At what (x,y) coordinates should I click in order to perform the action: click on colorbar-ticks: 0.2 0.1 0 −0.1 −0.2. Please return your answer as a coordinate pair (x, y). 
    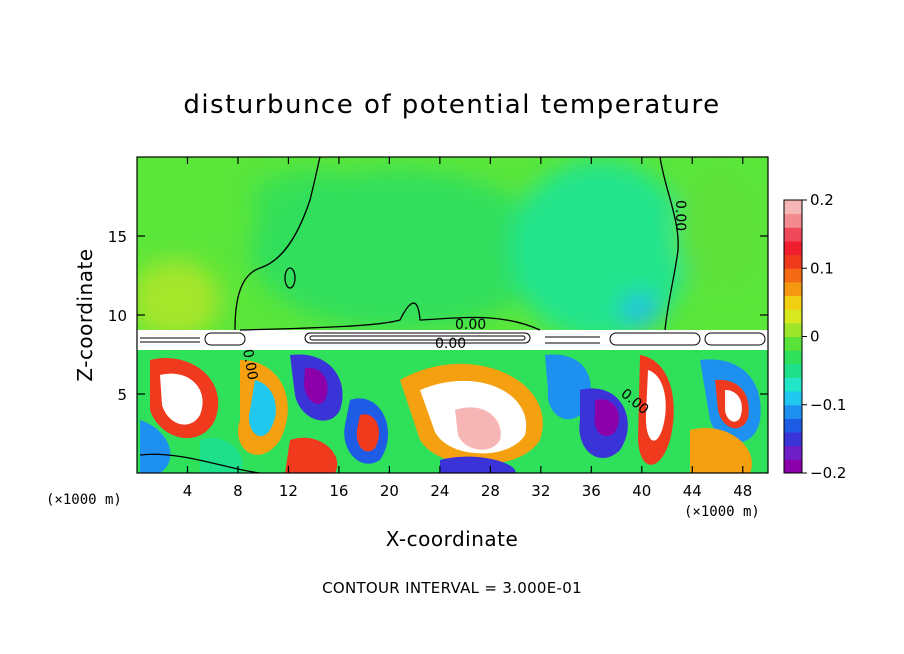
    Looking at the image, I should click on (824, 336).